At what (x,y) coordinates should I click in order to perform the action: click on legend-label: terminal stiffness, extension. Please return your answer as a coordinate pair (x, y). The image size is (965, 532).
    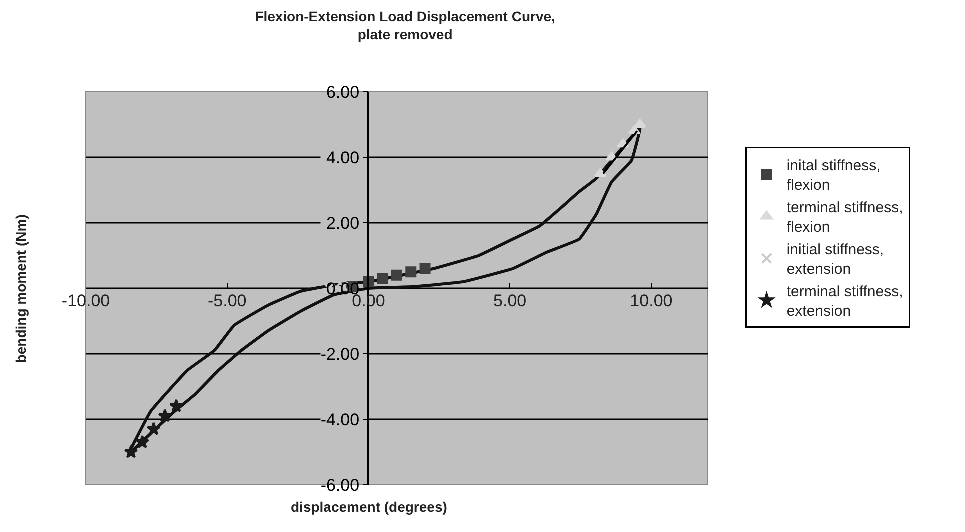
    Looking at the image, I should click on (845, 302).